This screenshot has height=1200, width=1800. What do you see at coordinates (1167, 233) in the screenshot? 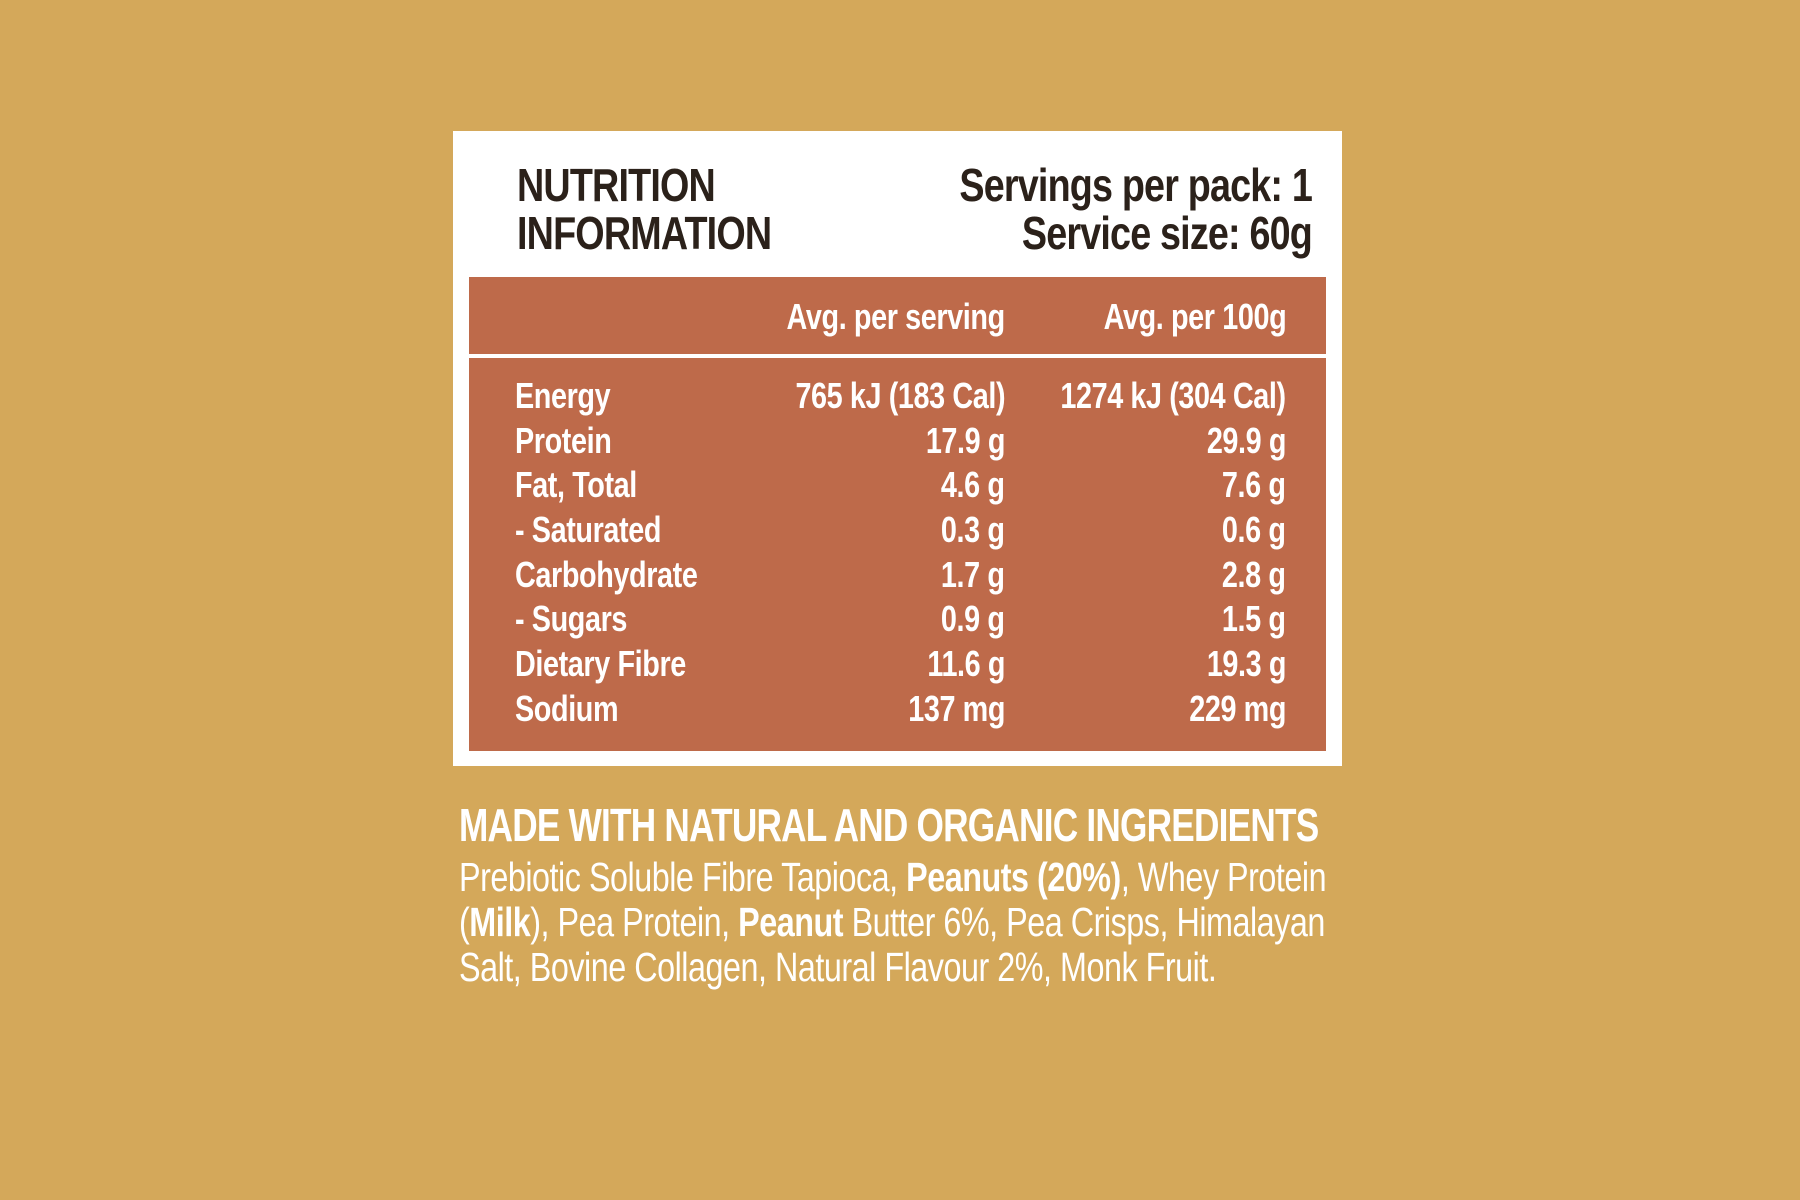
I see `service-size: Service size: 60g` at bounding box center [1167, 233].